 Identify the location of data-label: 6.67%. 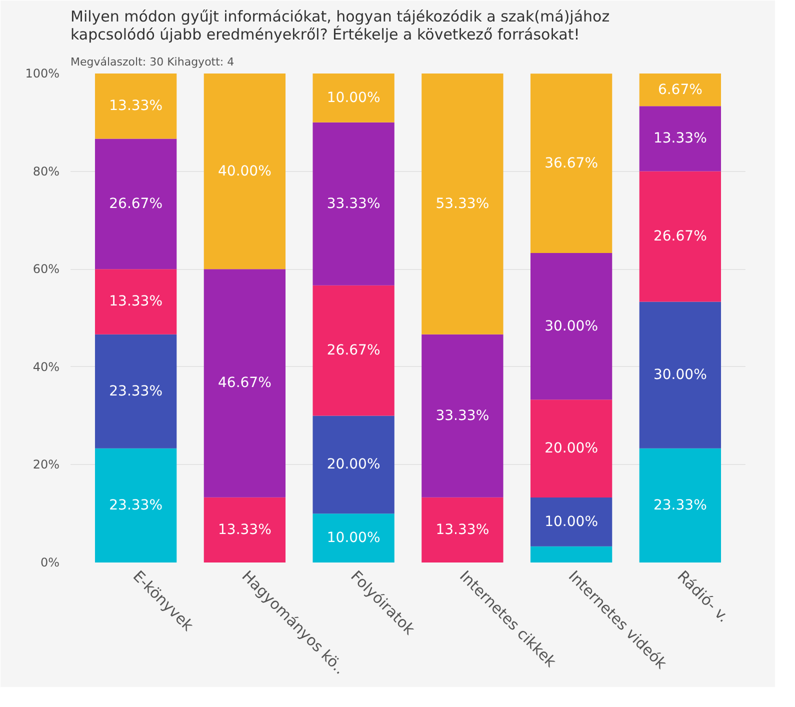
(680, 90).